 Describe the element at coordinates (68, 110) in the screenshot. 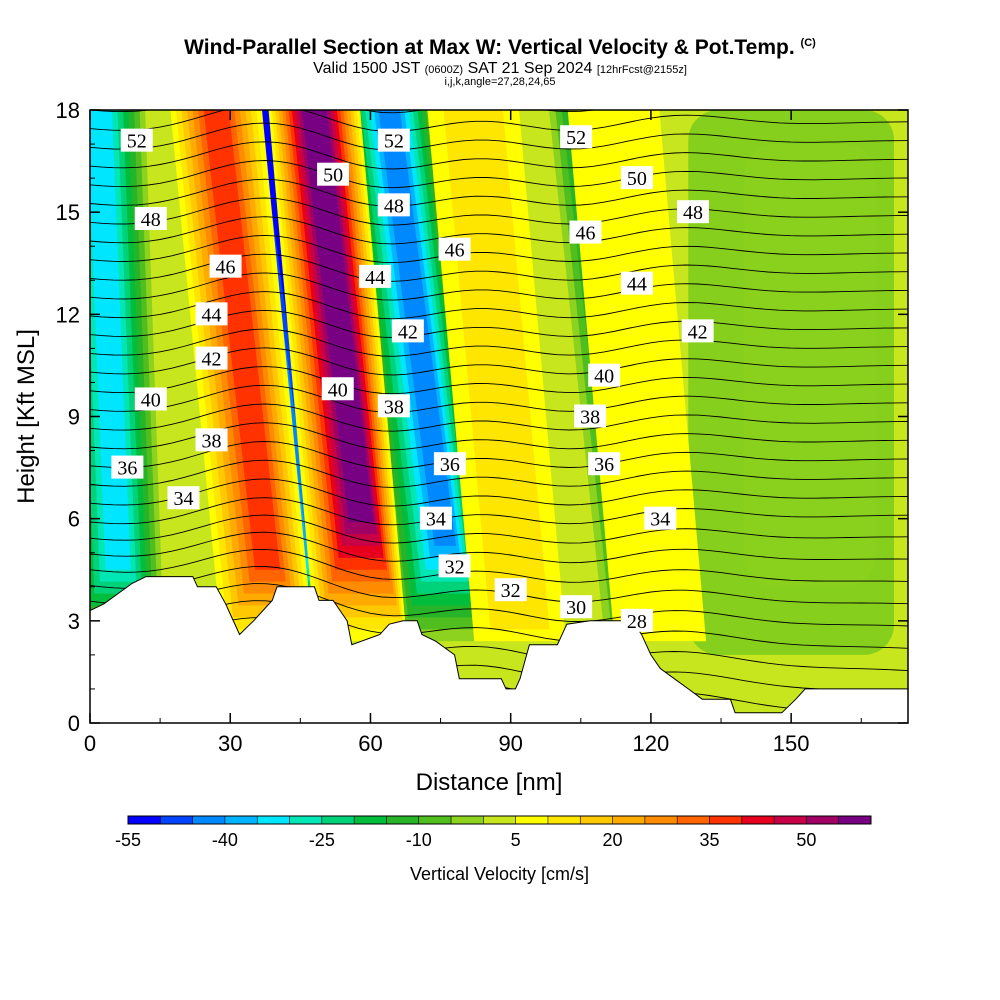

I see `y-tick-label: 18` at that location.